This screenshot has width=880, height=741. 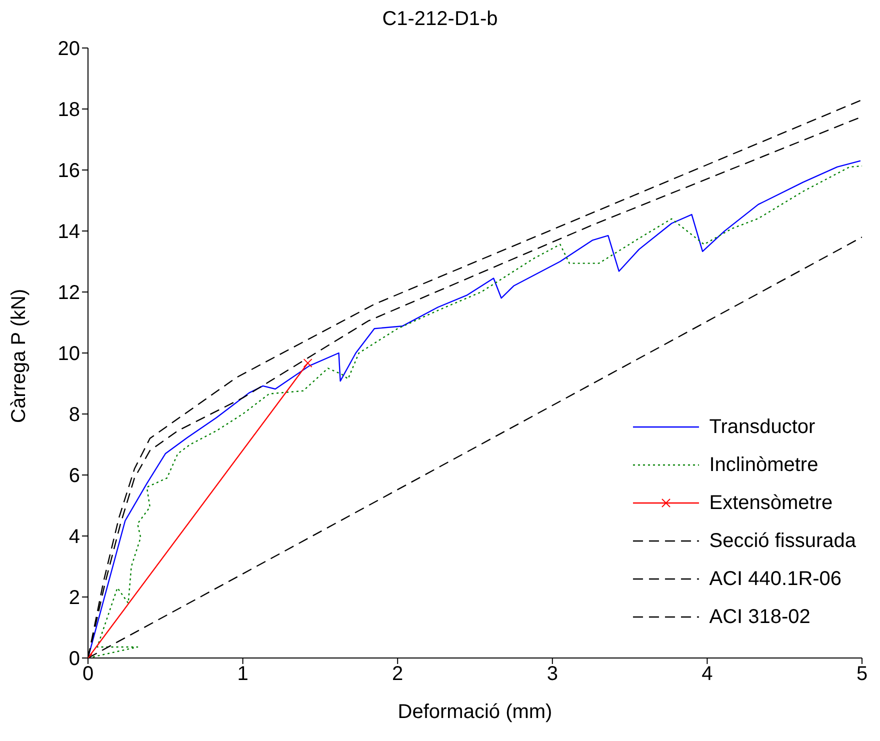 What do you see at coordinates (69, 232) in the screenshot?
I see `y-tick-label: 14` at bounding box center [69, 232].